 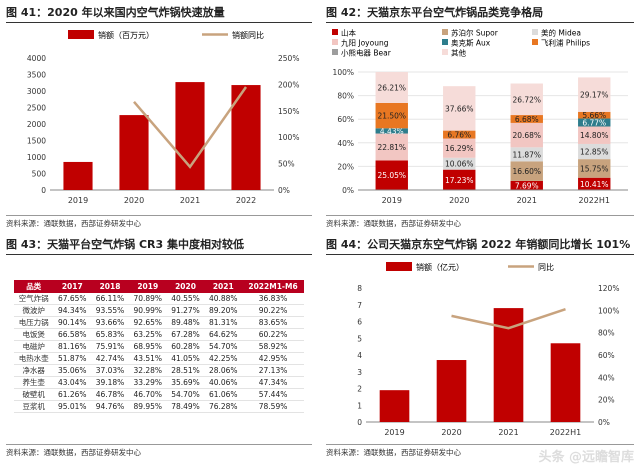 I want to click on table-cell: 94.76%, so click(x=110, y=406).